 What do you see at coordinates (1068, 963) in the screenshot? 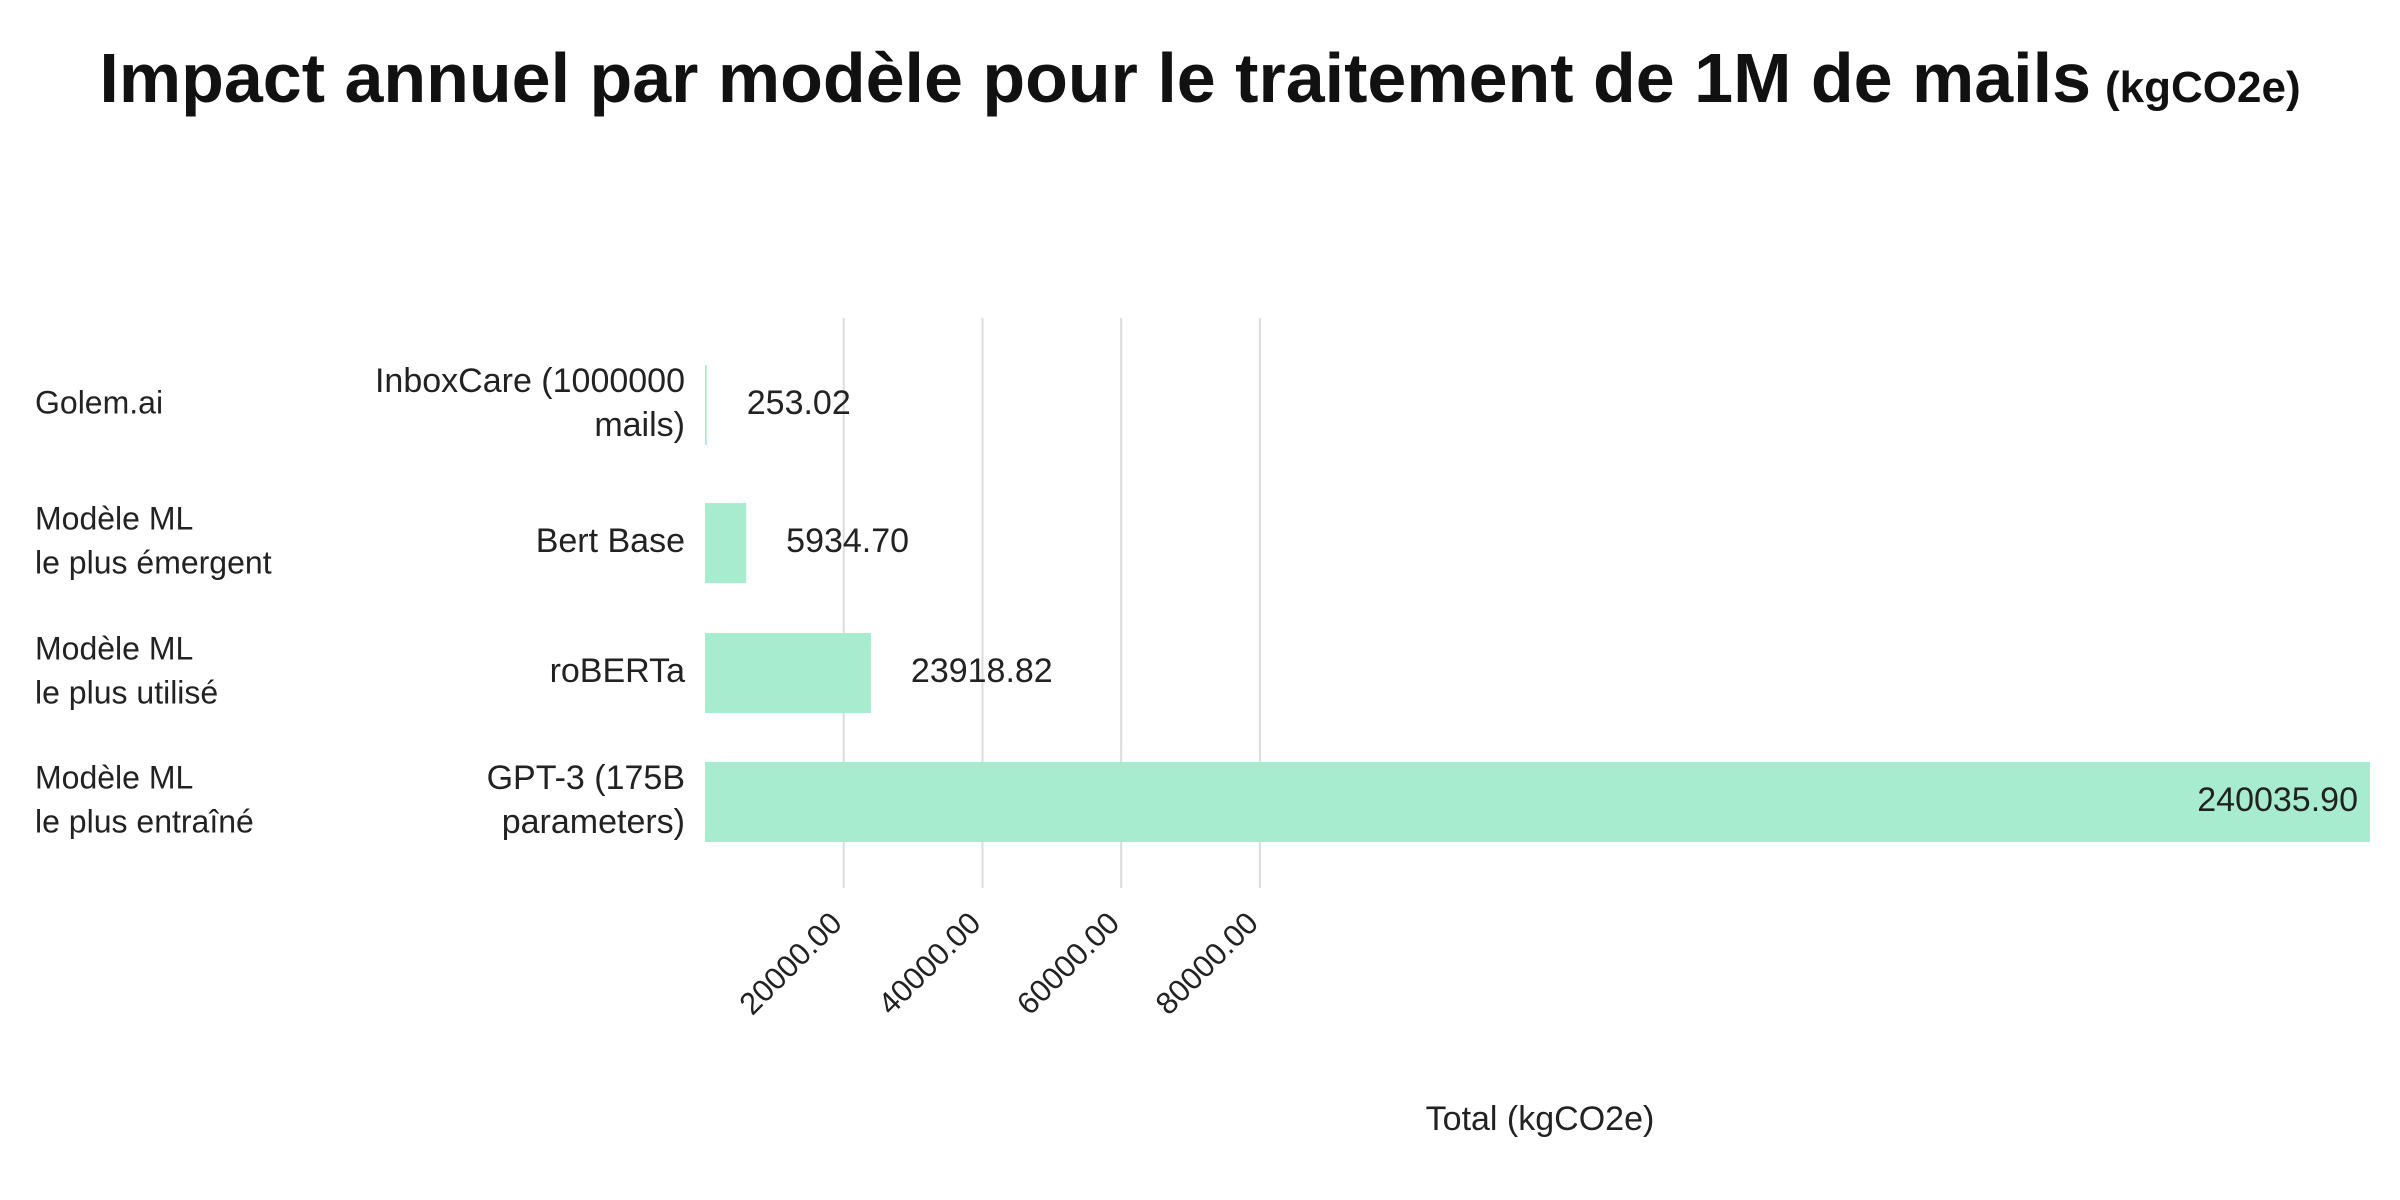
I see `x-tick-label-2: 60000.00` at bounding box center [1068, 963].